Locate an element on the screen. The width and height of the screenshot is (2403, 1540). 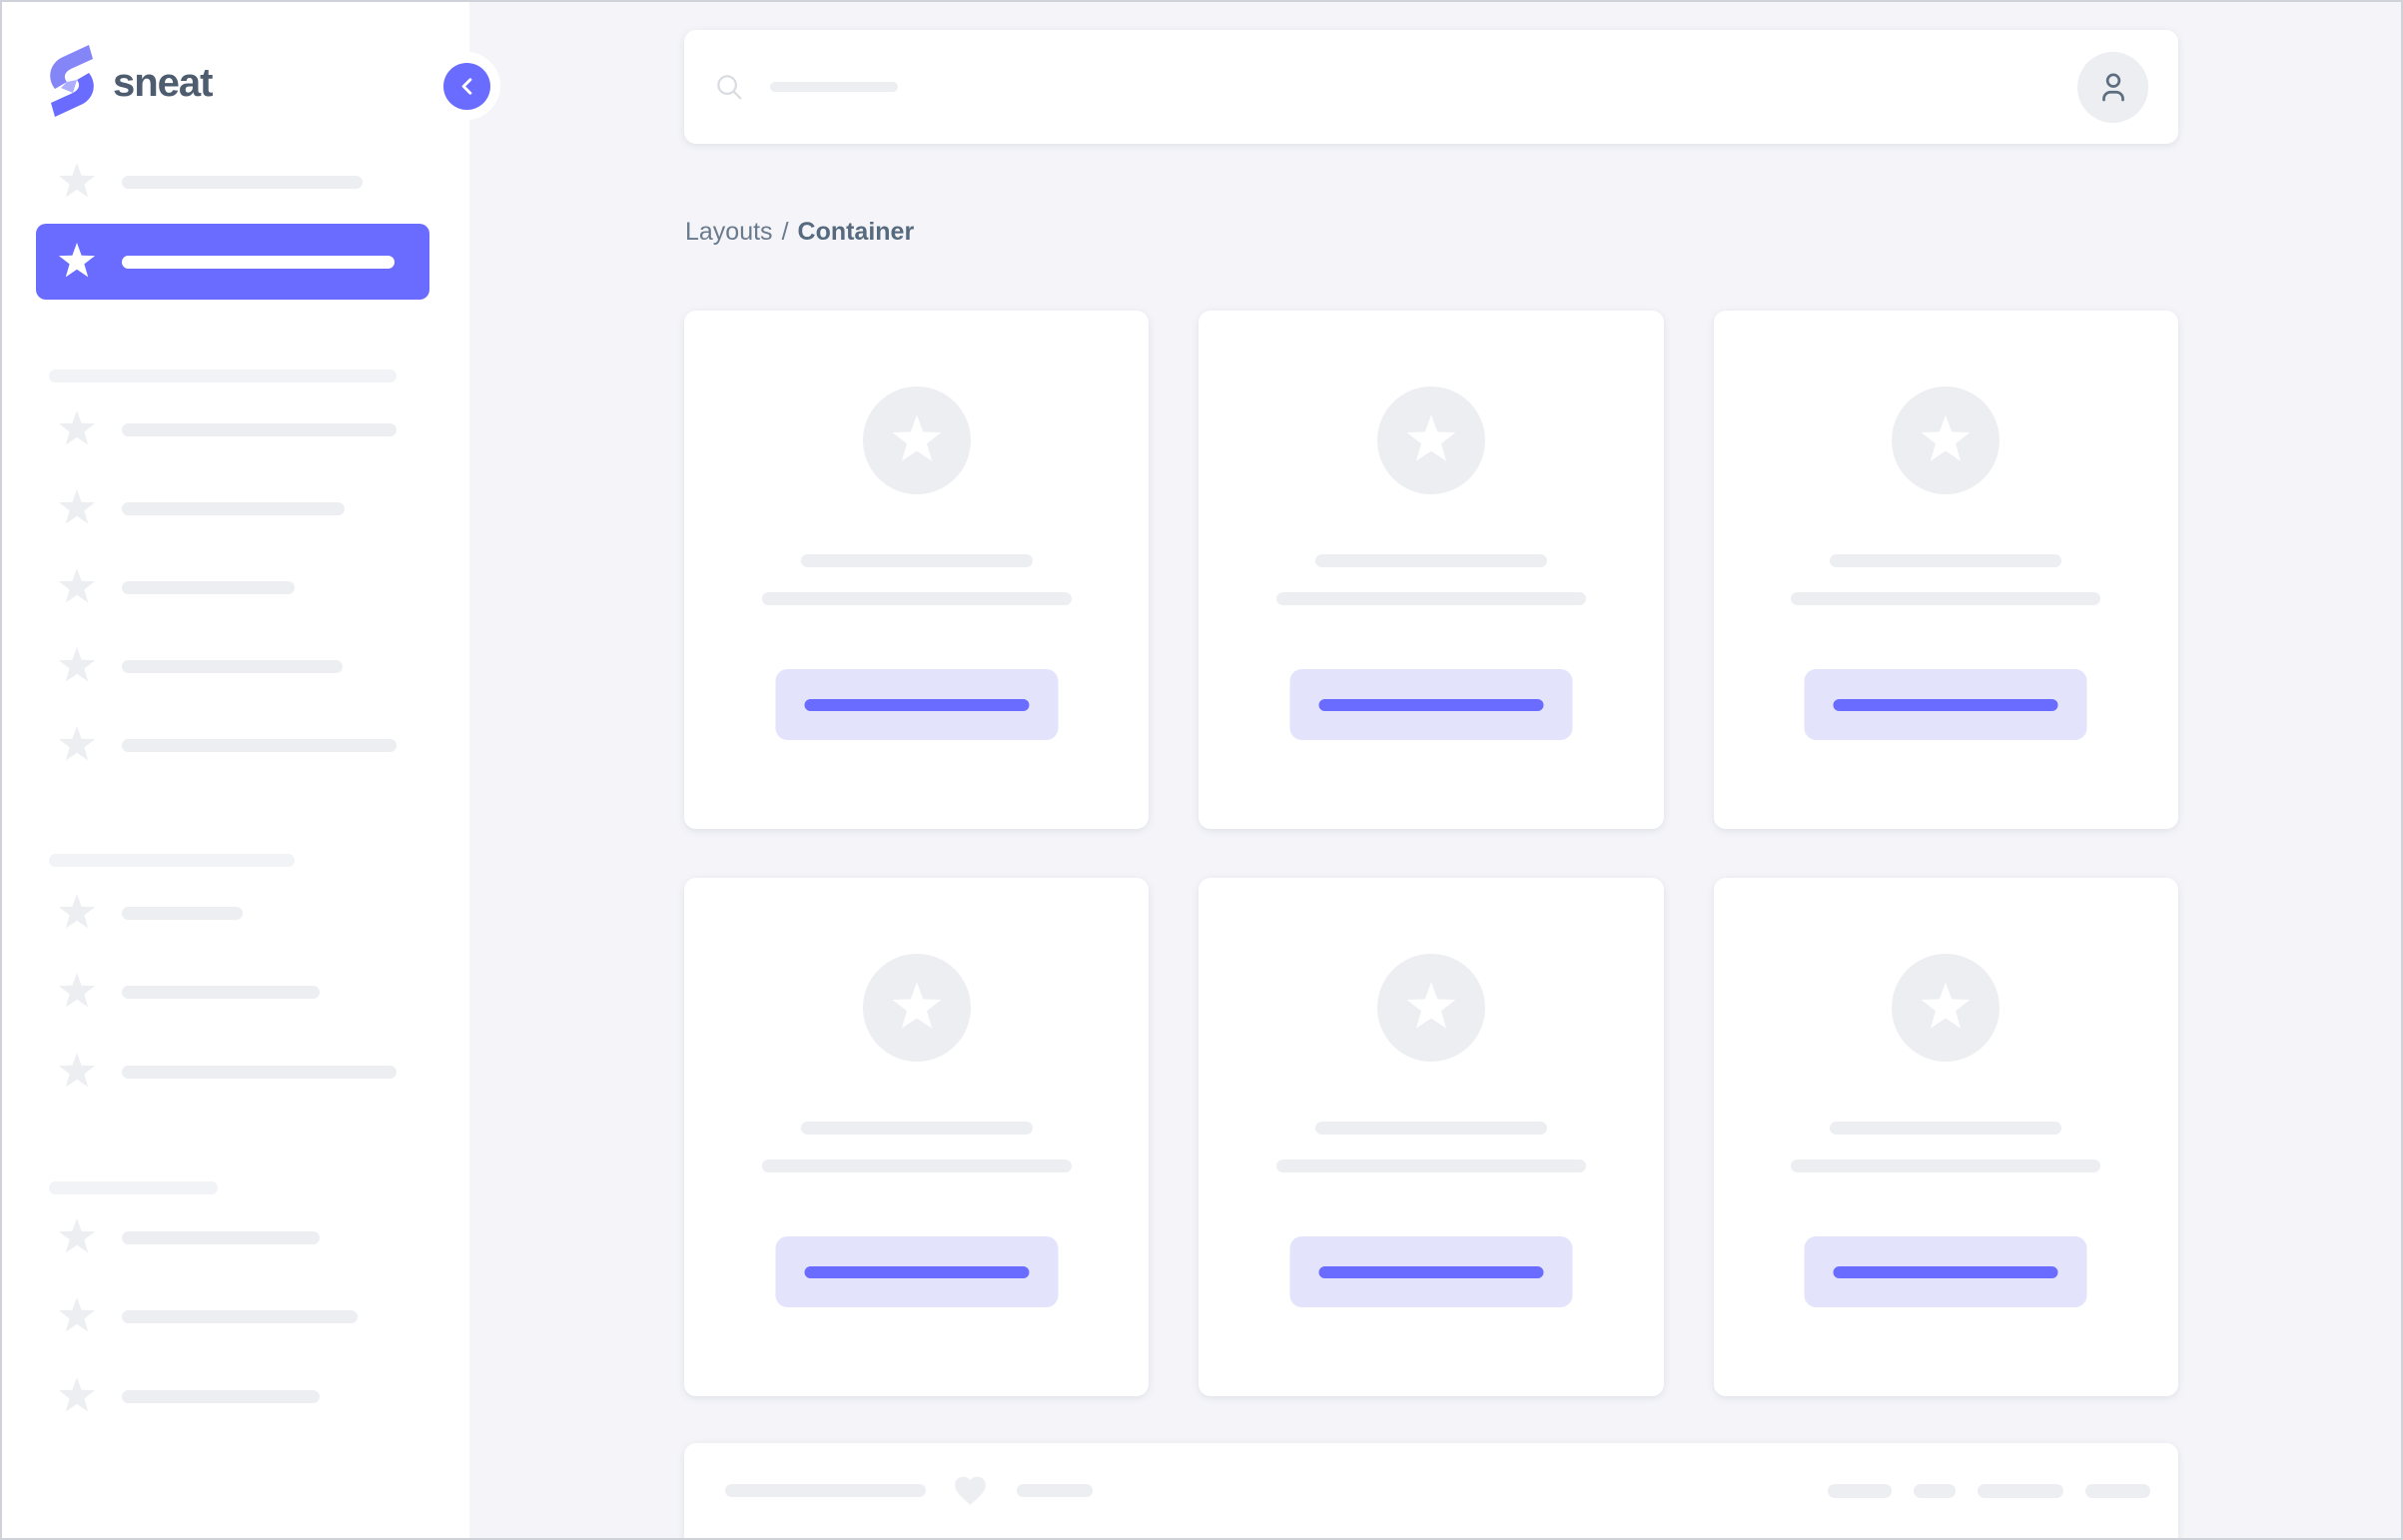
sidebar-collapse-button is located at coordinates (466, 86).